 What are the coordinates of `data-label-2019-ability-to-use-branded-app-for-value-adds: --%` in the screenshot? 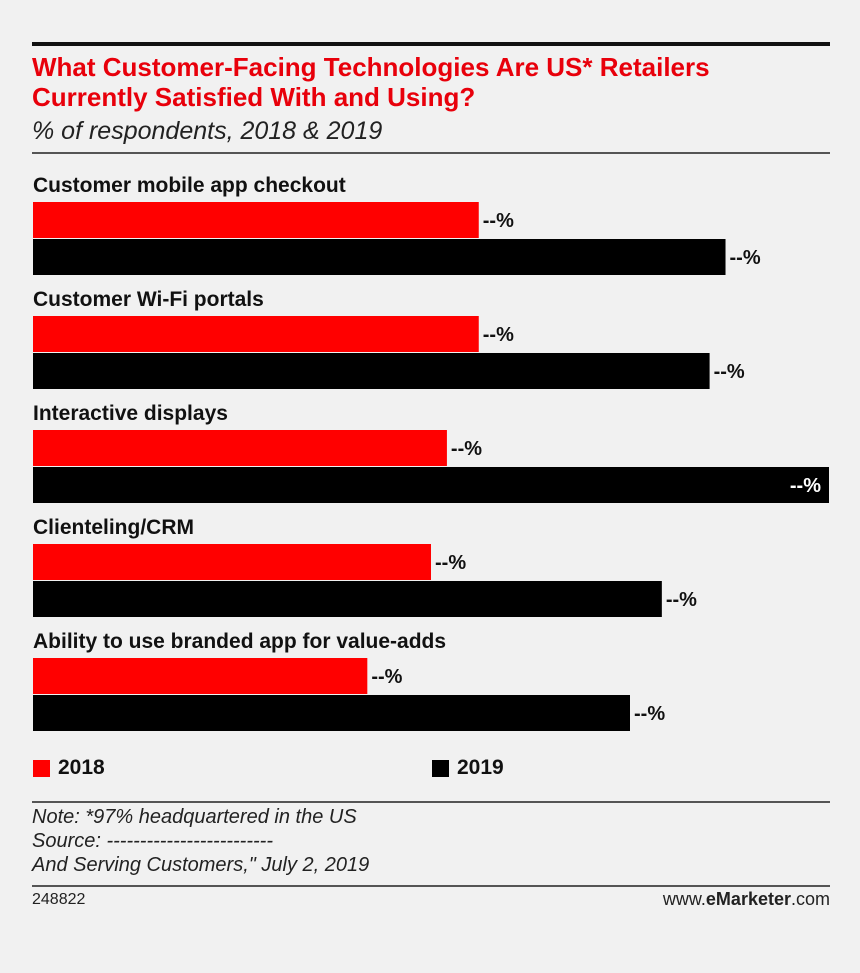 It's located at (649, 714).